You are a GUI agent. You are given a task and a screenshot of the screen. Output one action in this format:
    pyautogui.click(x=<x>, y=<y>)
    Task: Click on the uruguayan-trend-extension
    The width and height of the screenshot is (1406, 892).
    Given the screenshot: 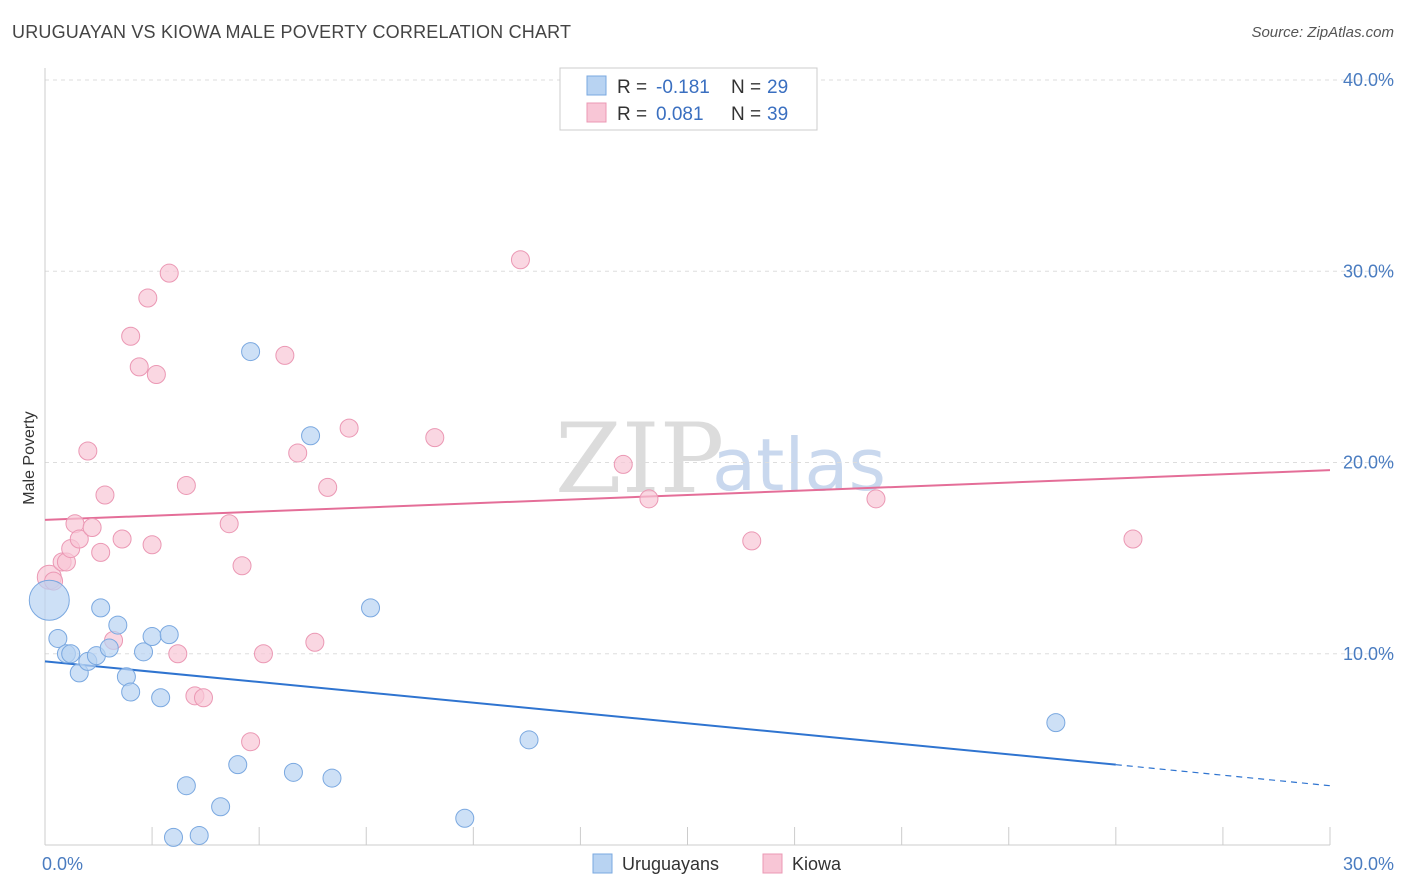 What is the action you would take?
    pyautogui.click(x=1223, y=775)
    